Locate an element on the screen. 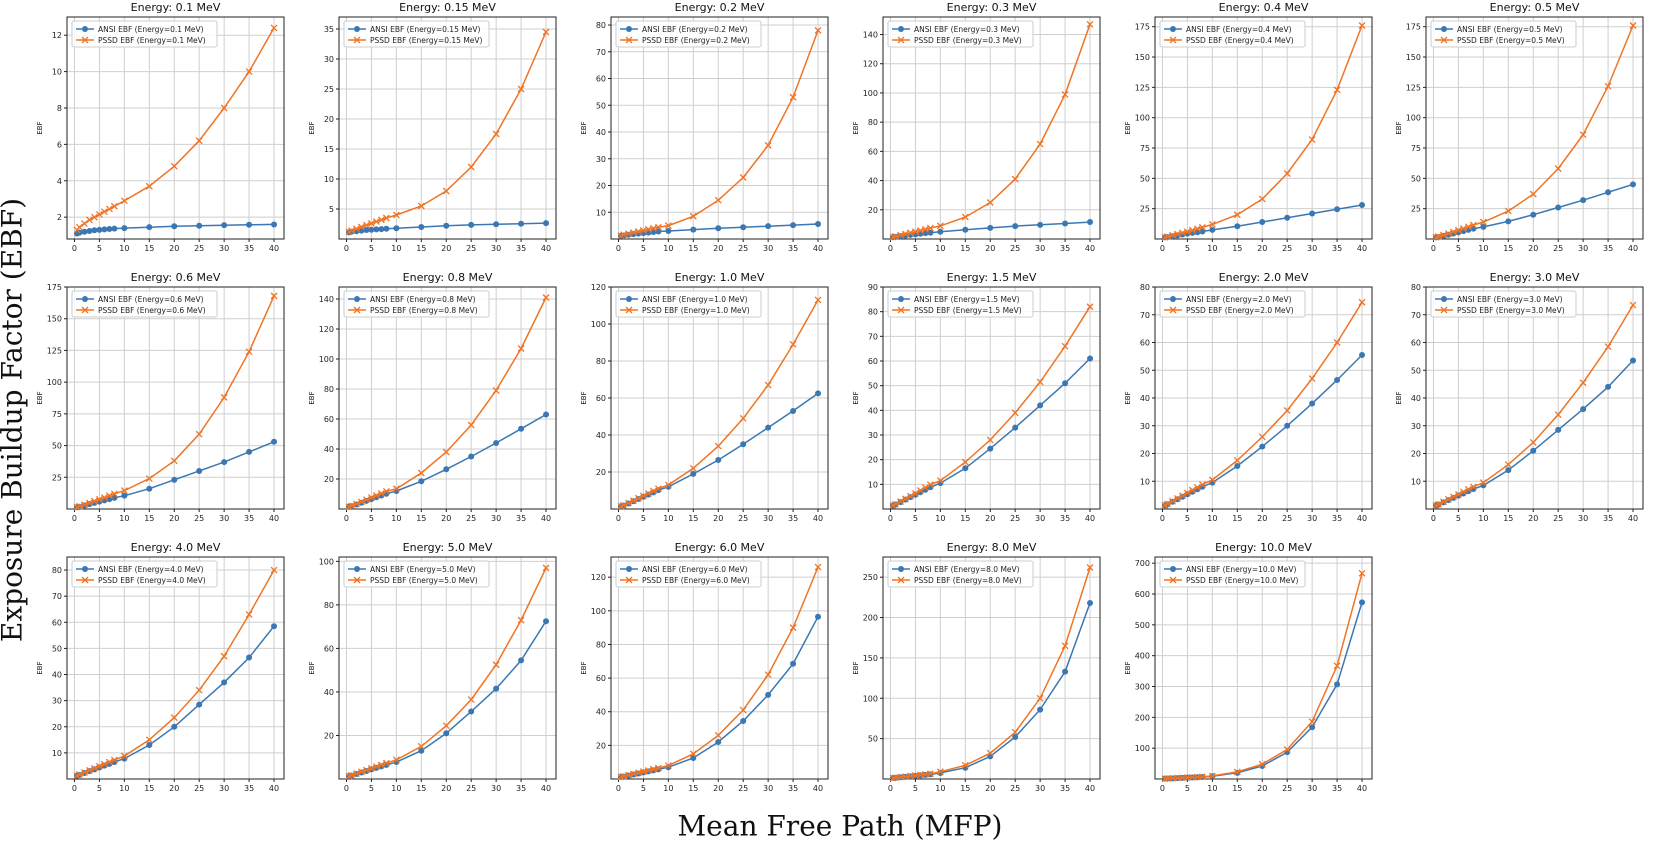 This screenshot has height=849, width=1660. y-tick-label: 175 is located at coordinates (54, 287).